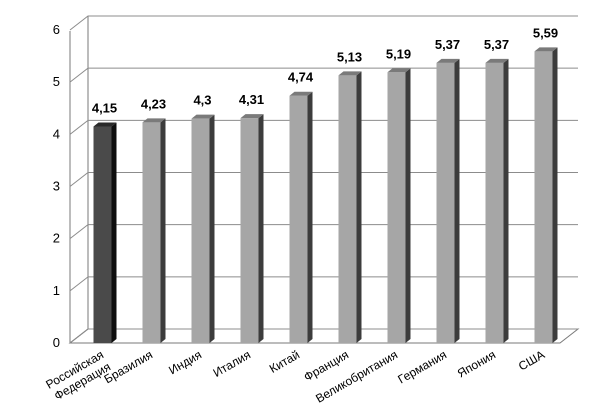  What do you see at coordinates (398, 53) in the screenshot?
I see `data-label: 5,19` at bounding box center [398, 53].